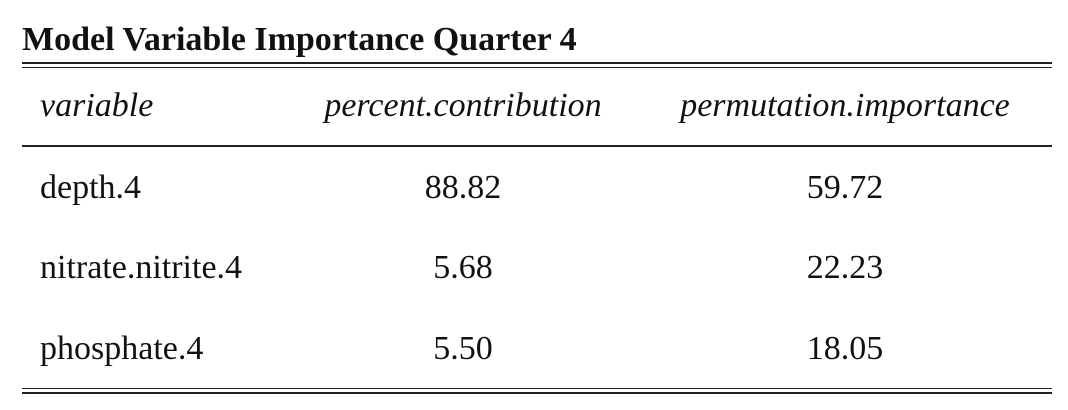 The image size is (1068, 410). What do you see at coordinates (537, 67) in the screenshot?
I see `top-rule-inner` at bounding box center [537, 67].